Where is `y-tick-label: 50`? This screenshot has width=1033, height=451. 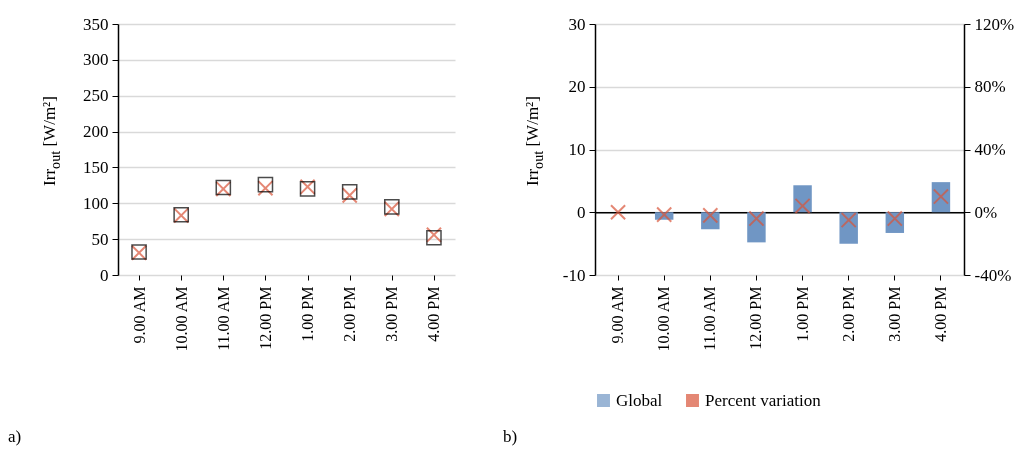 y-tick-label: 50 is located at coordinates (100, 239).